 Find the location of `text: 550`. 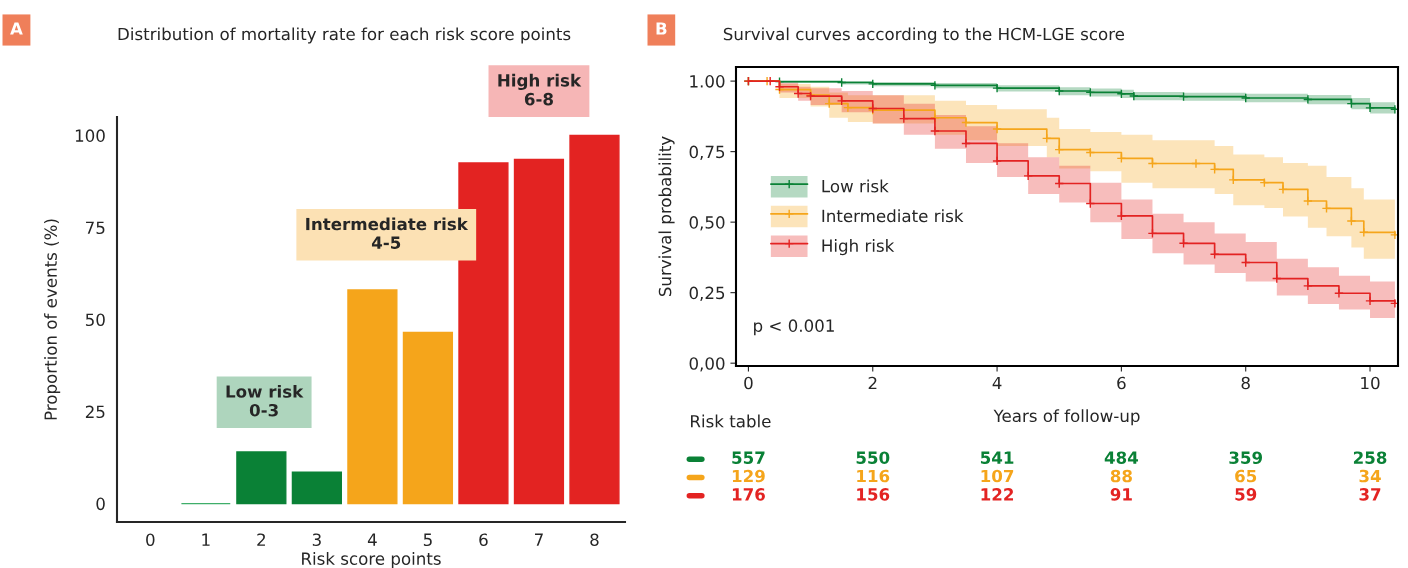

text: 550 is located at coordinates (873, 457).